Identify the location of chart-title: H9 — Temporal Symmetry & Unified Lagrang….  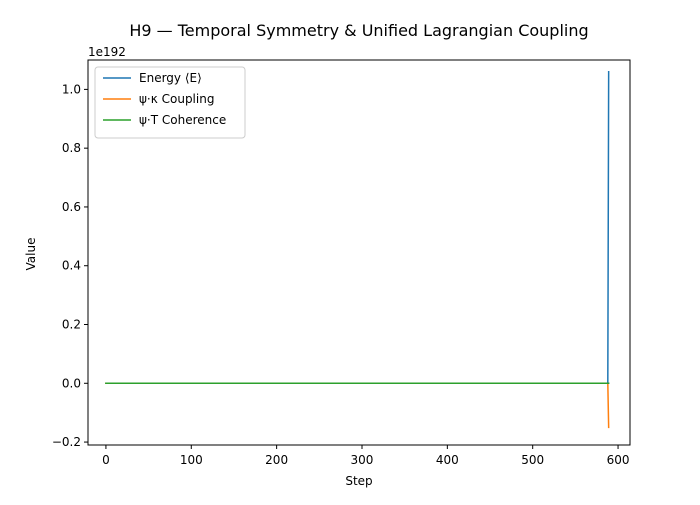
(358, 30).